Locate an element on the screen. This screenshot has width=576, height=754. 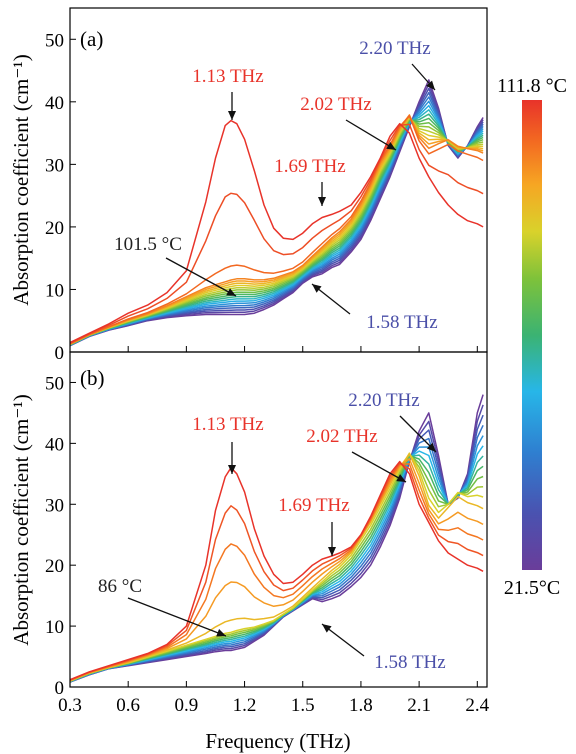
annotation-label: 101.5 °C is located at coordinates (148, 244).